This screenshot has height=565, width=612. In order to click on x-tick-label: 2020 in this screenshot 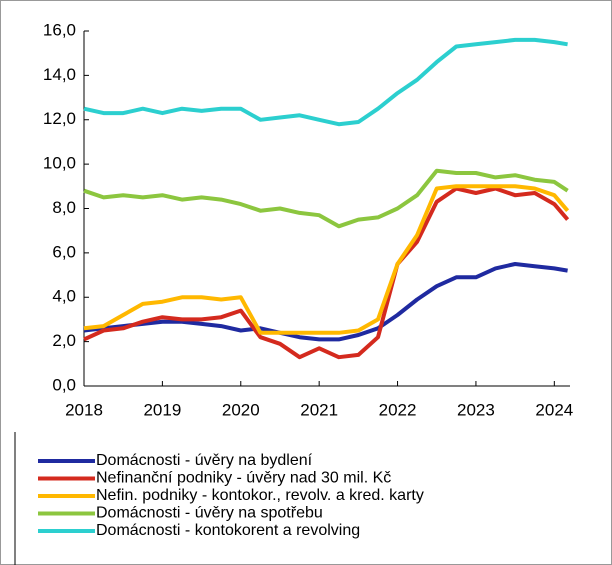, I will do `click(241, 409)`.